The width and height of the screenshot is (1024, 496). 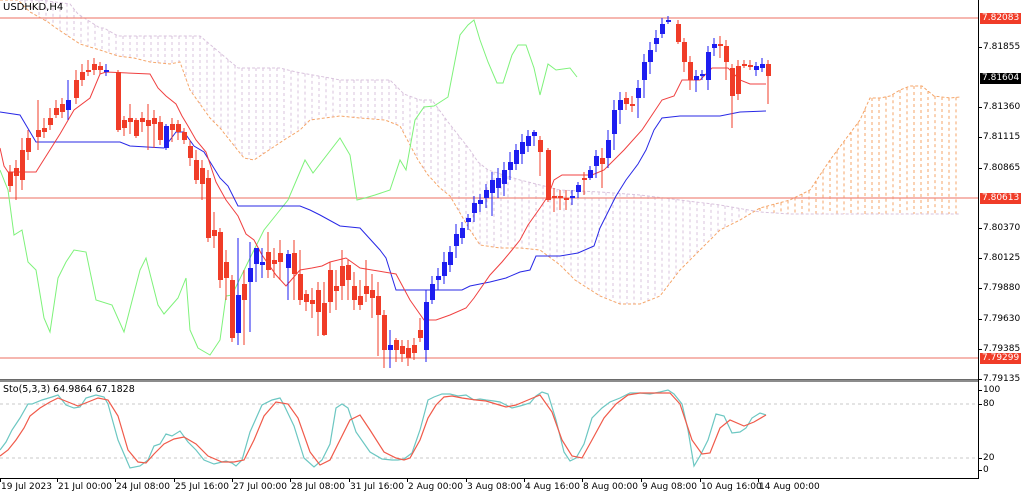 What do you see at coordinates (377, 487) in the screenshot?
I see `time-axis-label: 31 Jul 16:00` at bounding box center [377, 487].